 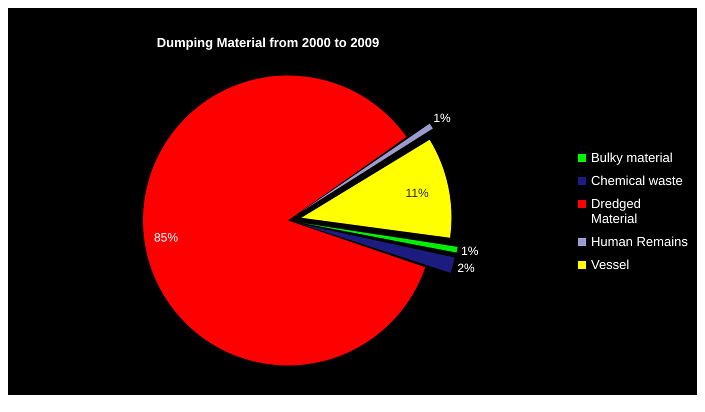 What do you see at coordinates (639, 241) in the screenshot?
I see `legend-label: Human Remains` at bounding box center [639, 241].